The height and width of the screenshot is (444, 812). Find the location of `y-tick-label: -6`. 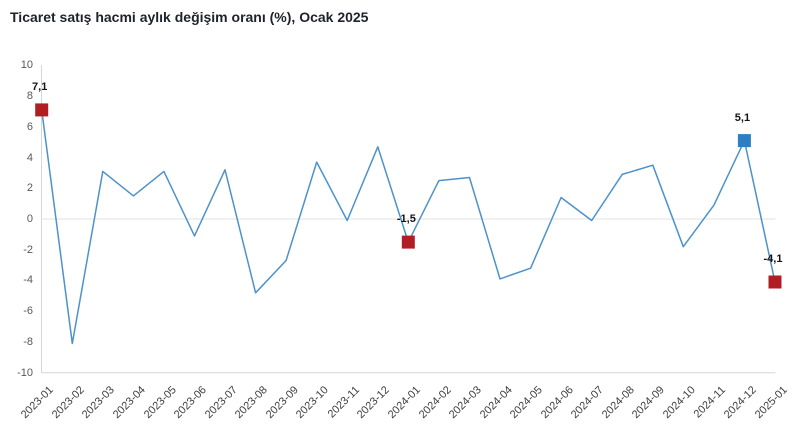

y-tick-label: -6 is located at coordinates (28, 311).